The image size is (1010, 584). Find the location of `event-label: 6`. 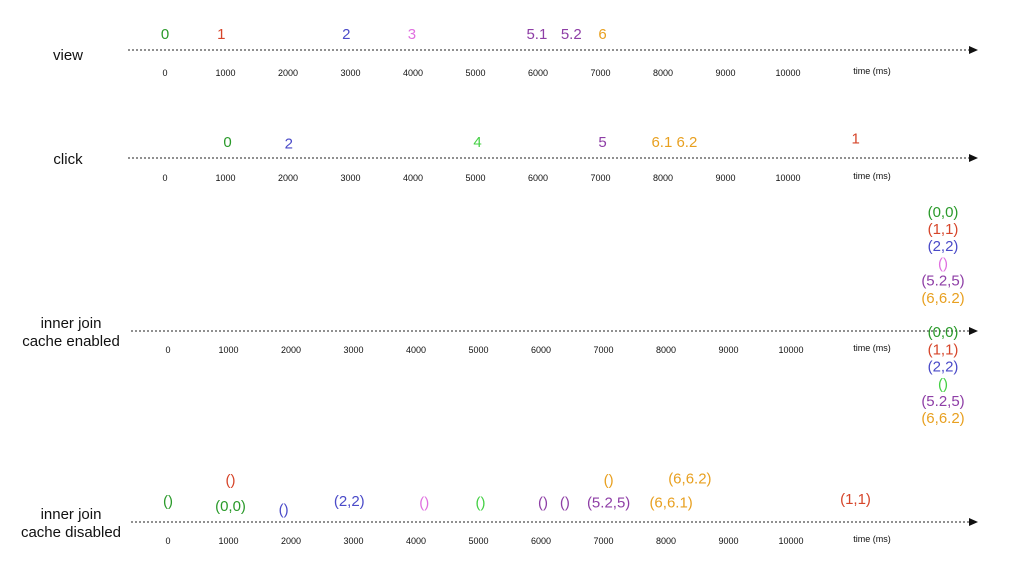

event-label: 6 is located at coordinates (602, 34).